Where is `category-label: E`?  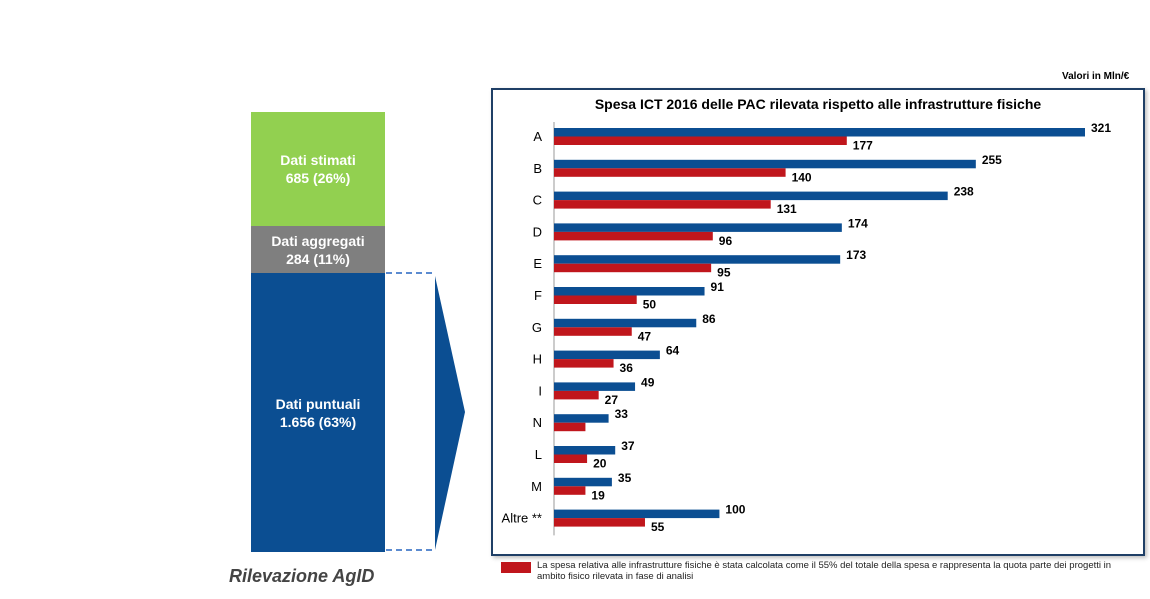
category-label: E is located at coordinates (537, 263).